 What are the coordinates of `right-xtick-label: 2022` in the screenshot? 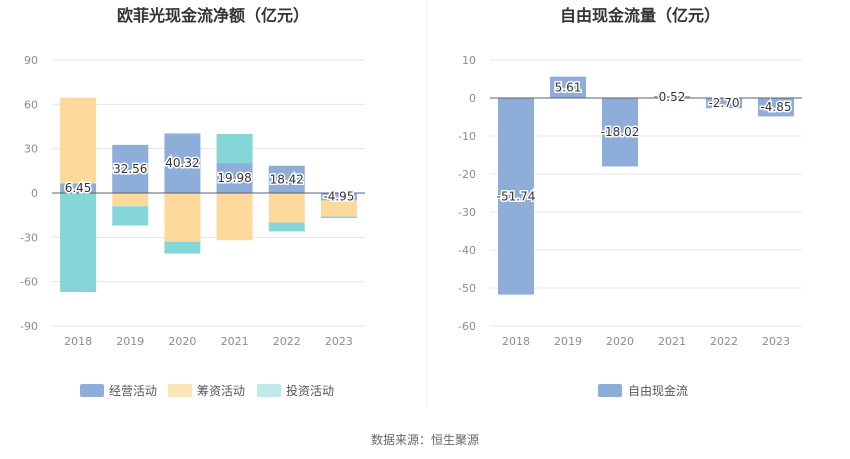 It's located at (724, 341).